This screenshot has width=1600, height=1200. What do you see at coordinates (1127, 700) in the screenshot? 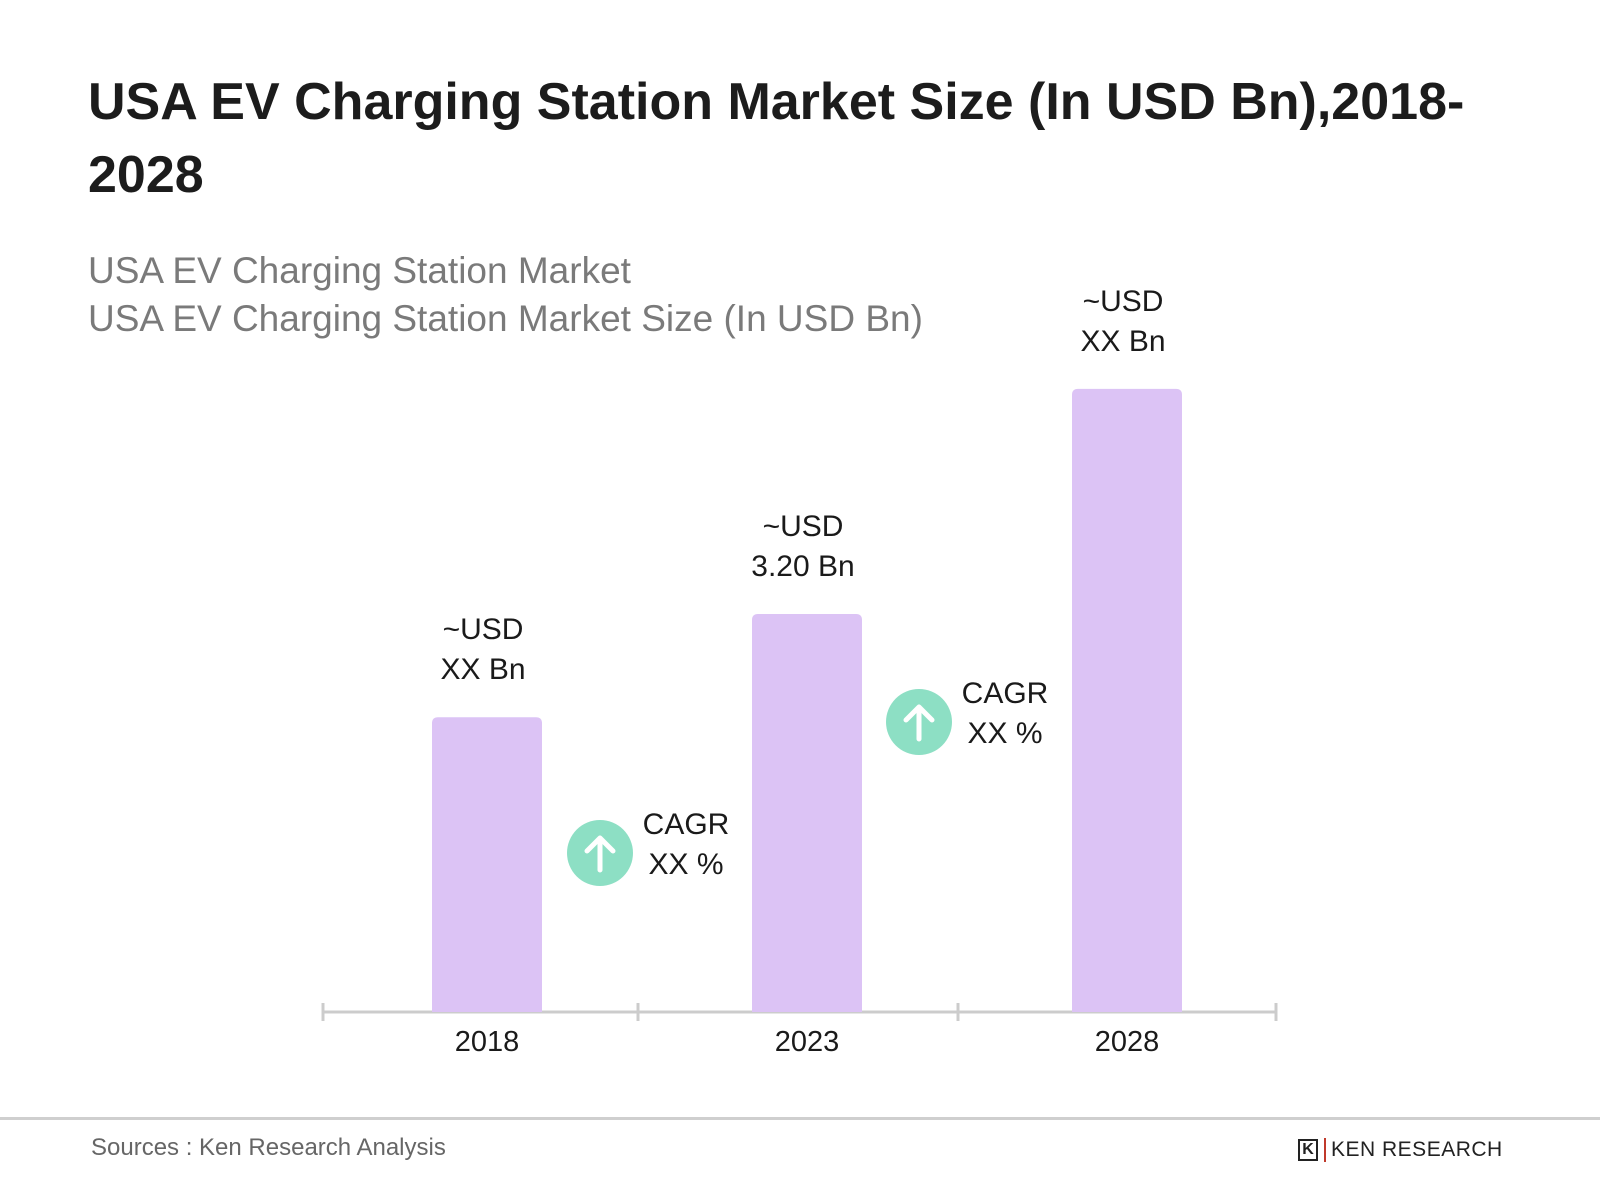
I see `bar-2028` at bounding box center [1127, 700].